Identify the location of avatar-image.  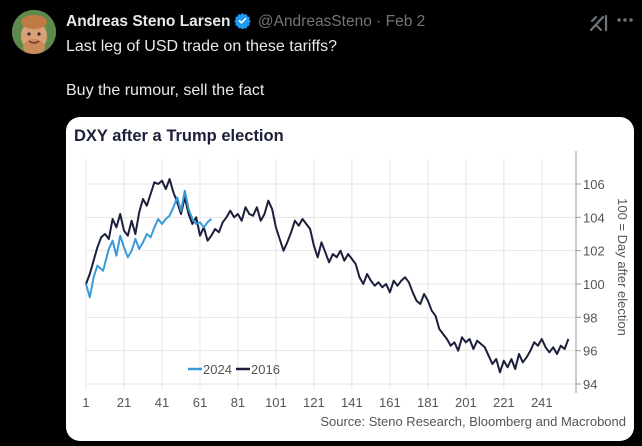
(34, 32).